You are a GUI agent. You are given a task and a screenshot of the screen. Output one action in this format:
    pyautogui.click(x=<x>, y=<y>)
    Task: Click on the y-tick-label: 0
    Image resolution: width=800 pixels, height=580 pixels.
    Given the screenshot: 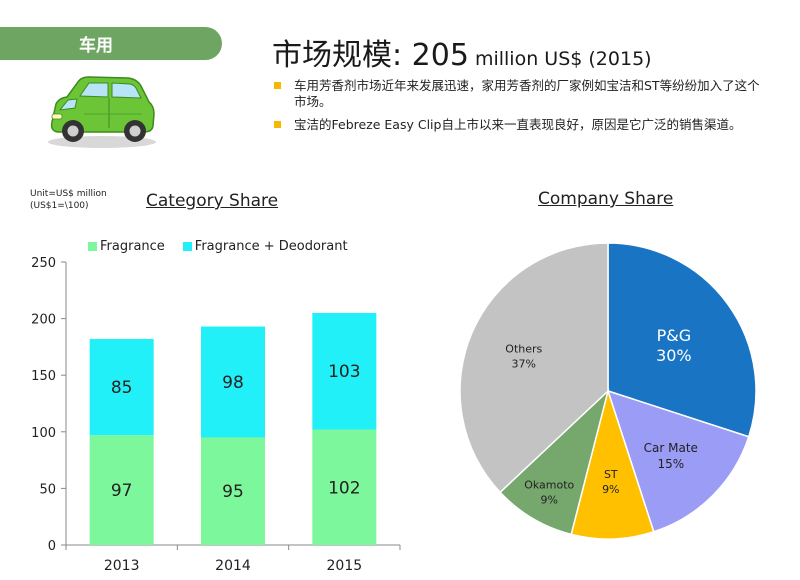 What is the action you would take?
    pyautogui.click(x=52, y=546)
    